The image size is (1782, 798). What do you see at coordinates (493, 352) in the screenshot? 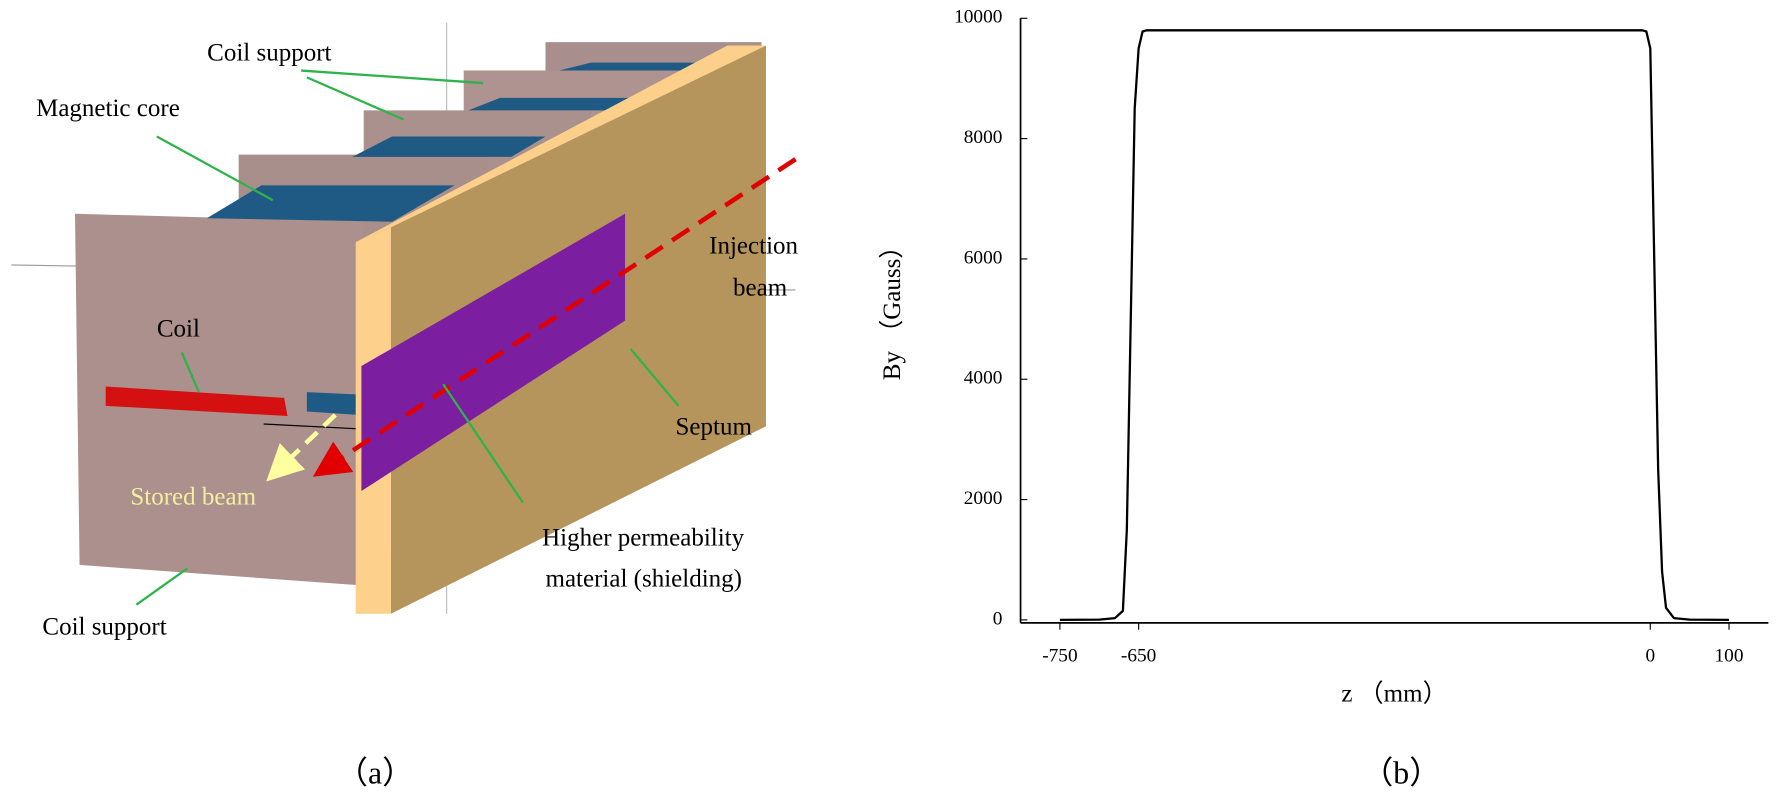
I see `shielding` at bounding box center [493, 352].